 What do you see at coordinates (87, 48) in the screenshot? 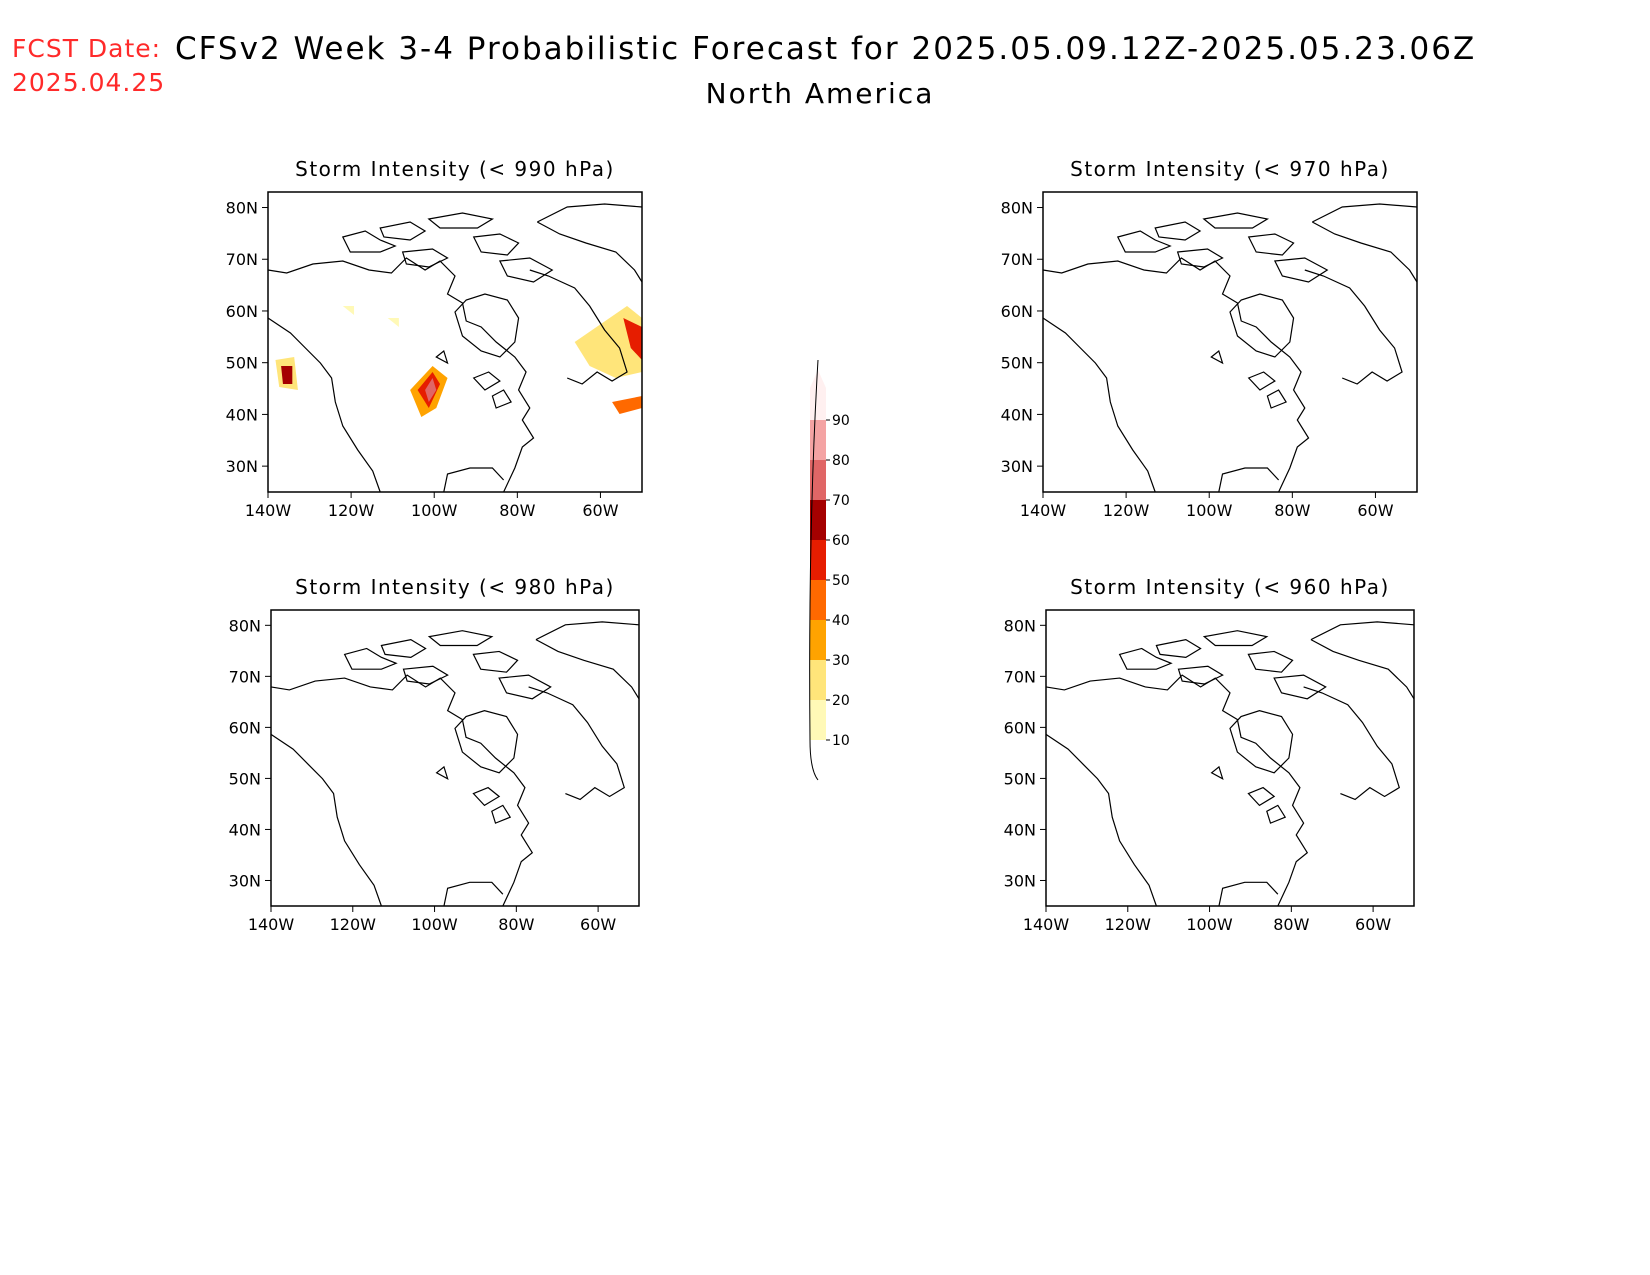
I see `fcst-date-label: FCST Date:` at bounding box center [87, 48].